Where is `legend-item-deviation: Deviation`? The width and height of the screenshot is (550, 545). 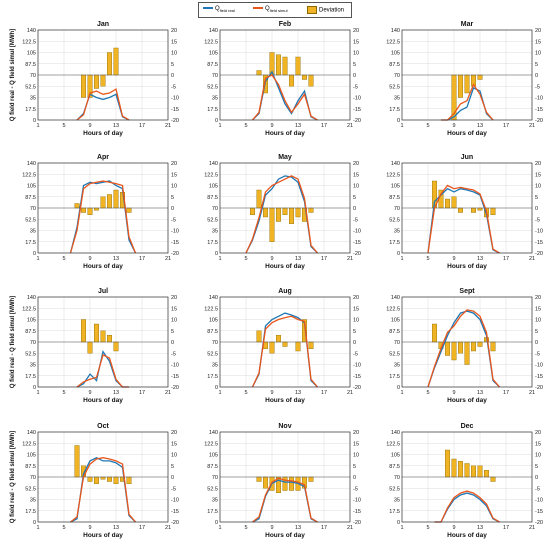 legend-item-deviation: Deviation is located at coordinates (325, 10).